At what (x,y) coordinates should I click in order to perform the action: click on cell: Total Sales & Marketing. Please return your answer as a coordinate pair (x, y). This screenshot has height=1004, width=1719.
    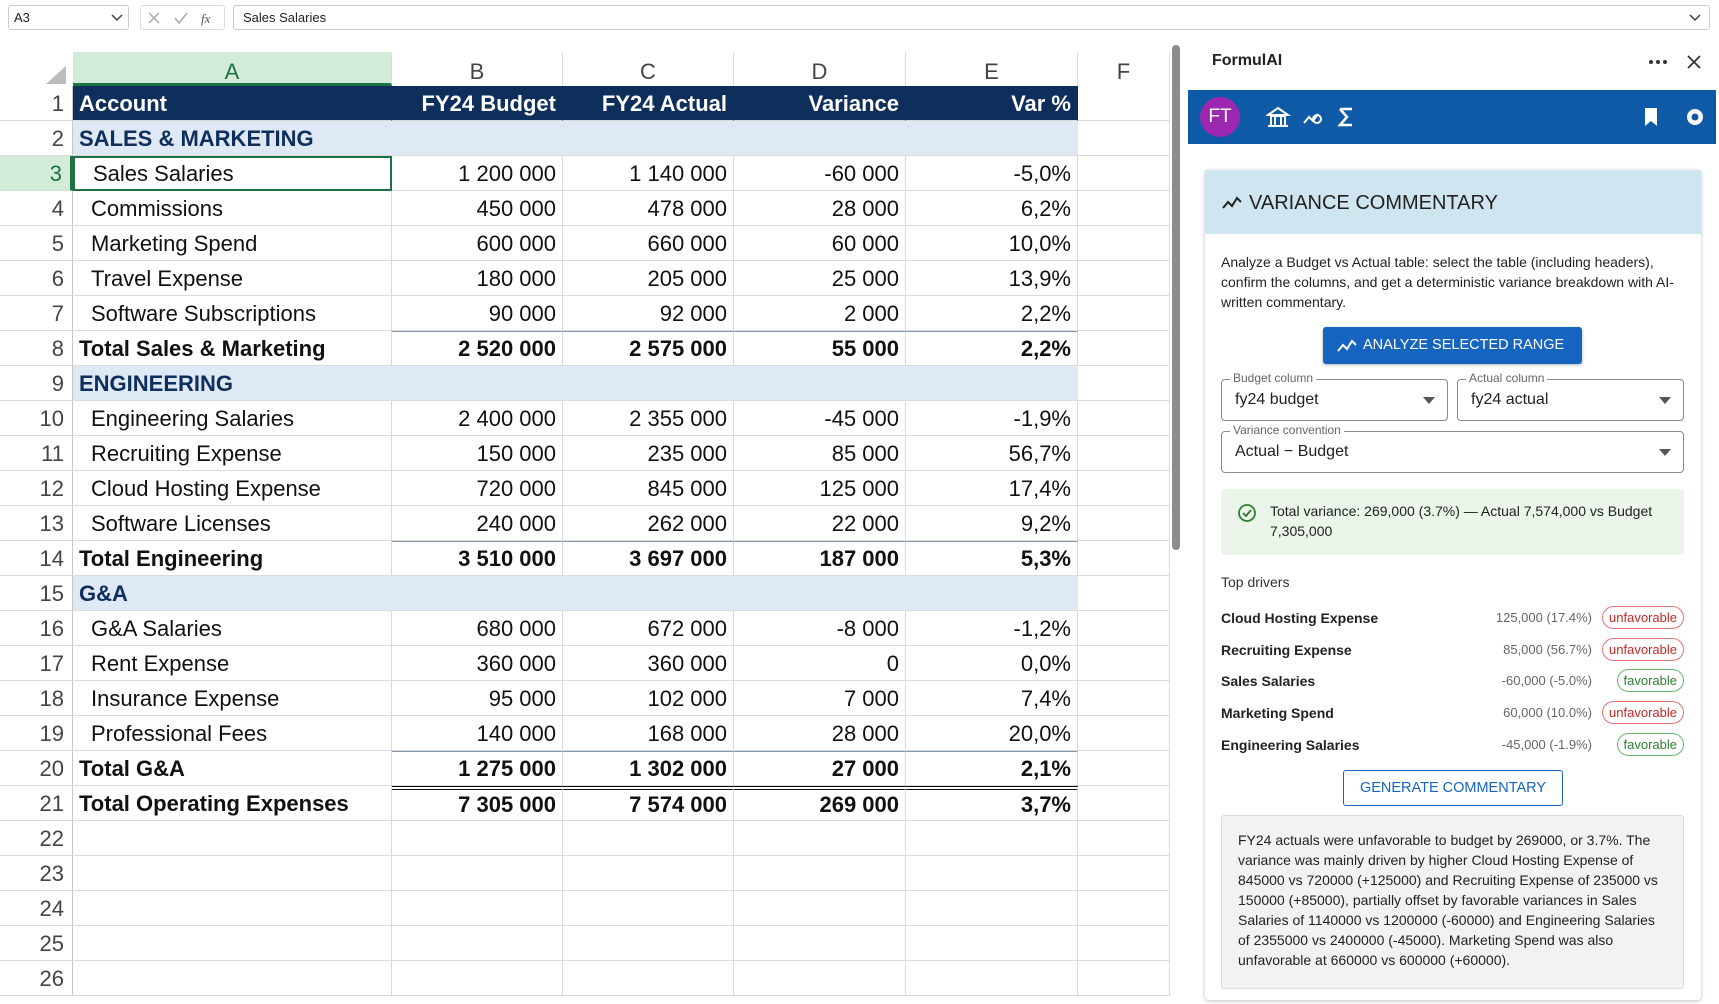
    Looking at the image, I should click on (232, 348).